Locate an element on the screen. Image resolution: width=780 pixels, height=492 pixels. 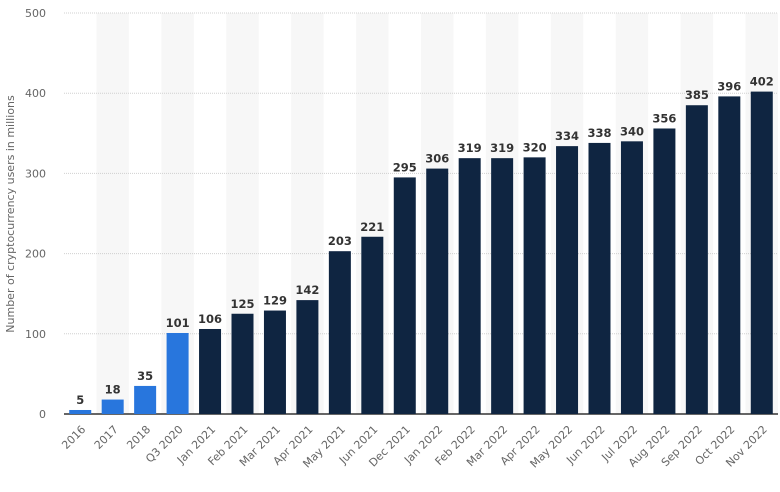
data-label: 396 is located at coordinates (729, 86).